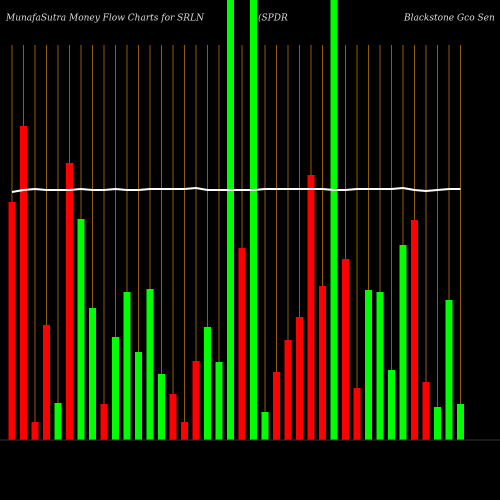 This screenshot has height=500, width=500. Describe the element at coordinates (449, 19) in the screenshot. I see `chart-title-right: Blackstone Gco Sen` at that location.